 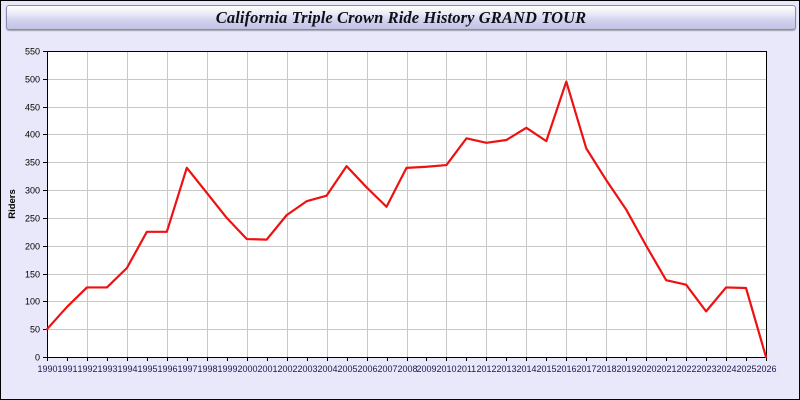 I want to click on x-tick-label: 2013, so click(x=506, y=369).